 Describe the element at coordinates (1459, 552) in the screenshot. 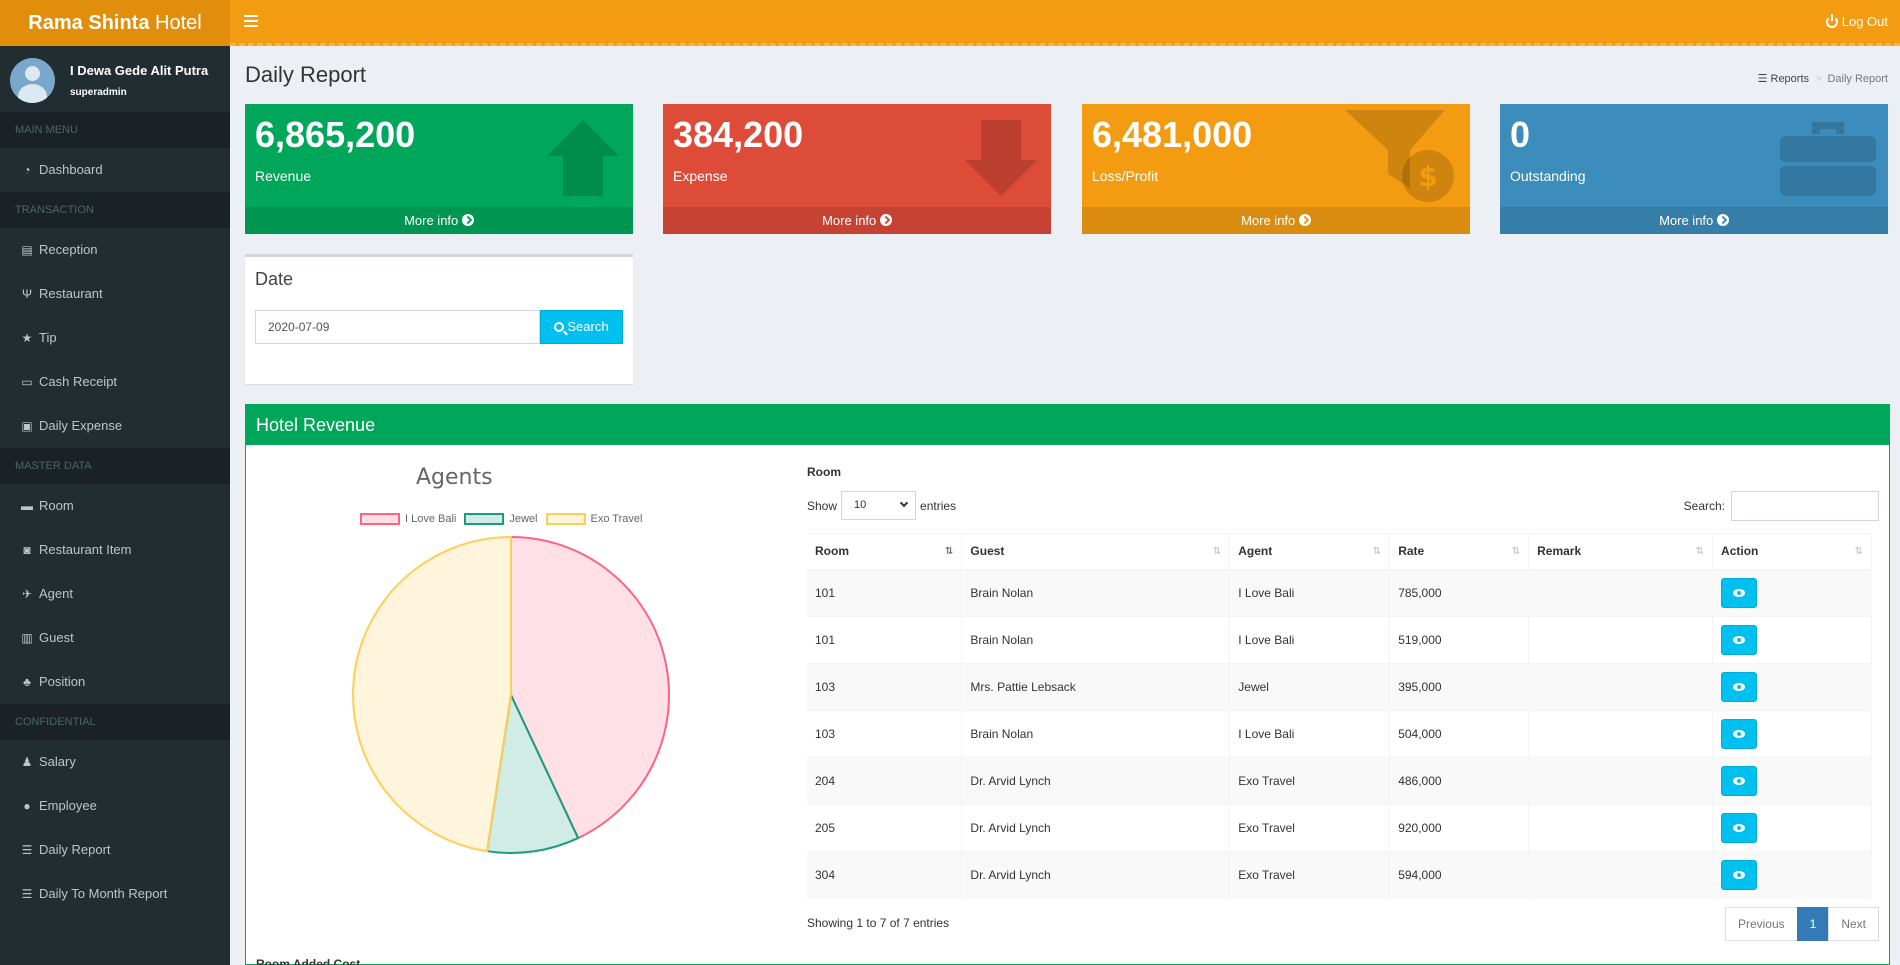

I see `column-header-rate: Rate ⇅` at that location.